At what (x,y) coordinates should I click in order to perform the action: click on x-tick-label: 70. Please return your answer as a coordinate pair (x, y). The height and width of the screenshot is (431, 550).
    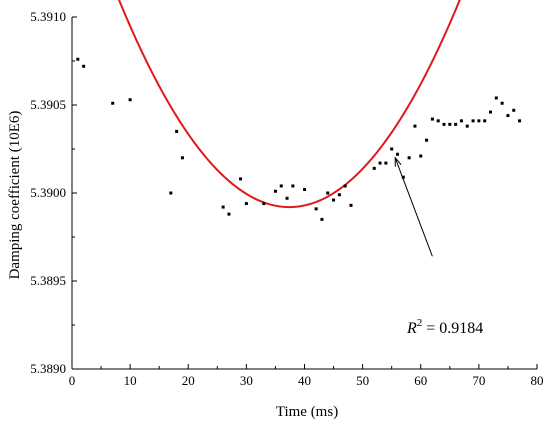
    Looking at the image, I should click on (478, 380).